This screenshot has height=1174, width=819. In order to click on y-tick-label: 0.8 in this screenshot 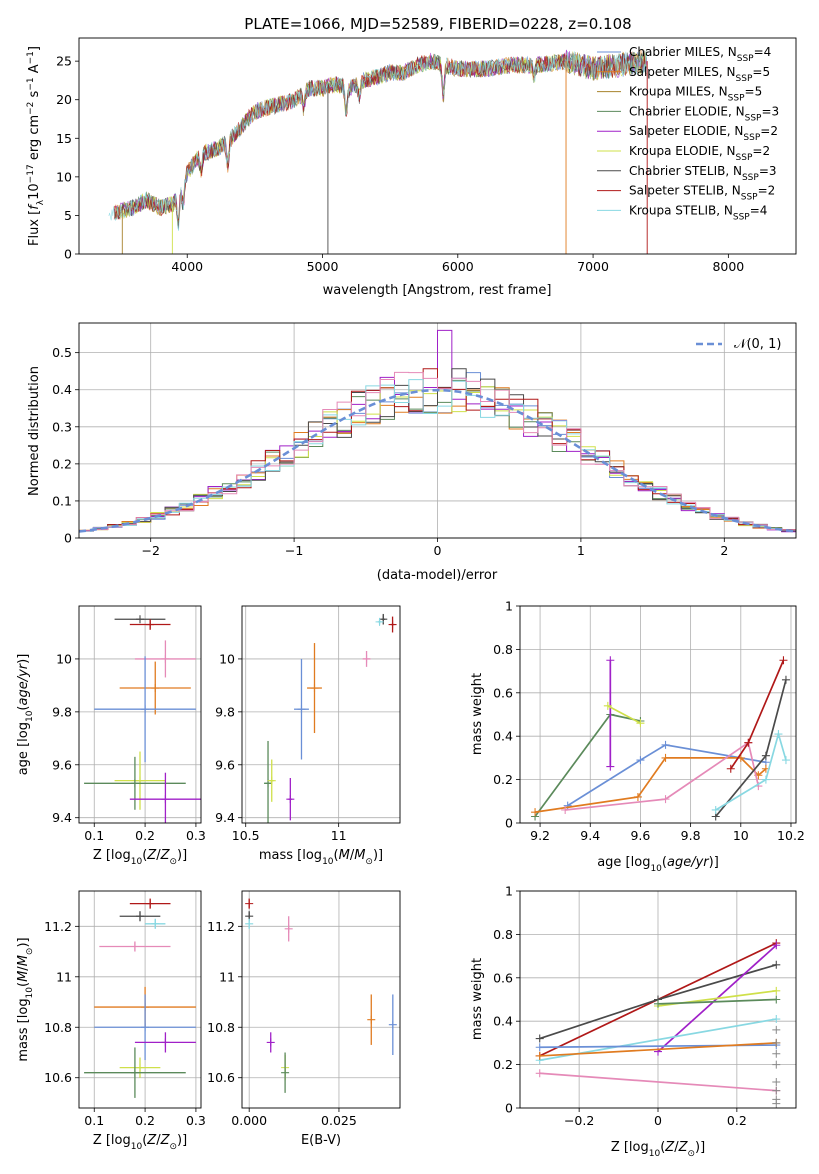, I will do `click(503, 649)`.